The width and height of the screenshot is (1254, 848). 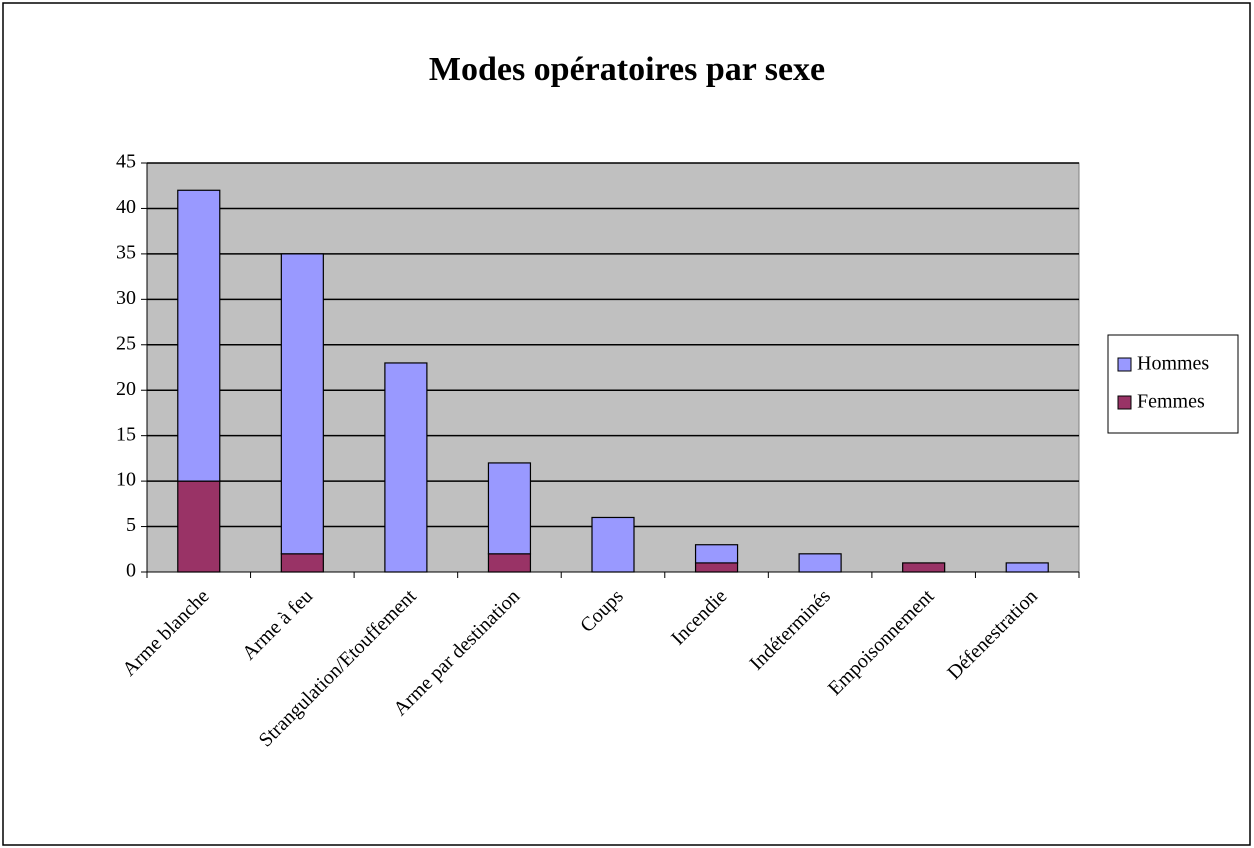 What do you see at coordinates (126, 343) in the screenshot?
I see `y-tick-label: 25` at bounding box center [126, 343].